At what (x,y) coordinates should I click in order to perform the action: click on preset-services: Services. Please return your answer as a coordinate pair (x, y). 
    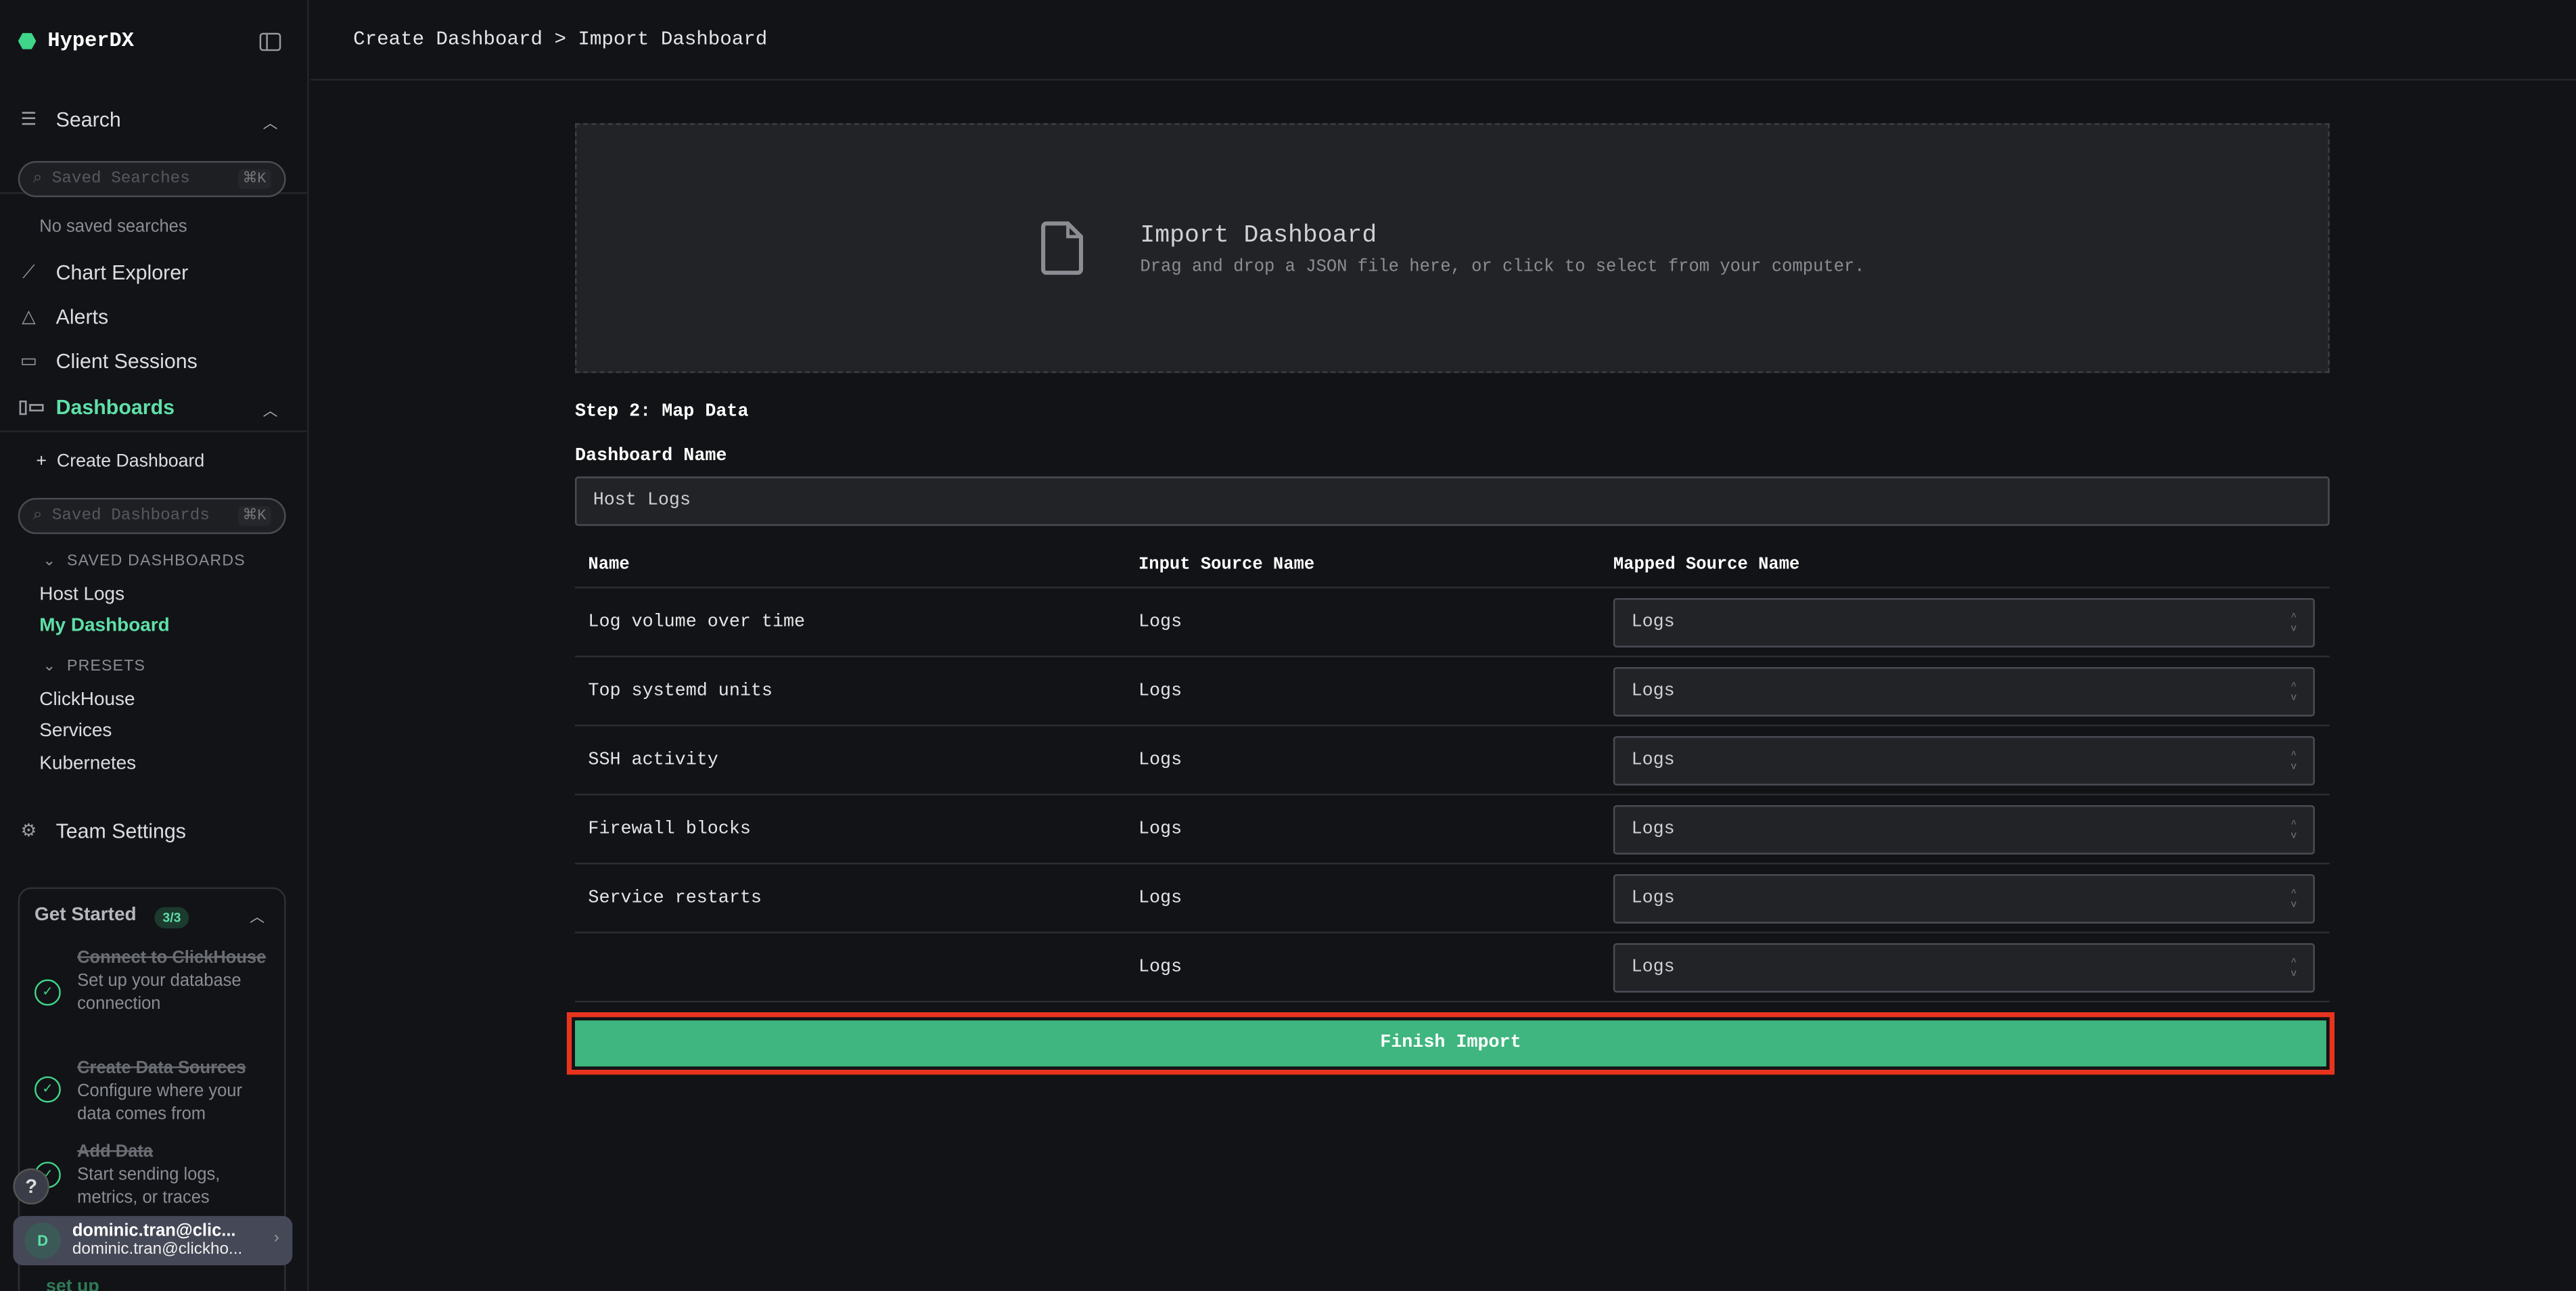
    Looking at the image, I should click on (75, 731).